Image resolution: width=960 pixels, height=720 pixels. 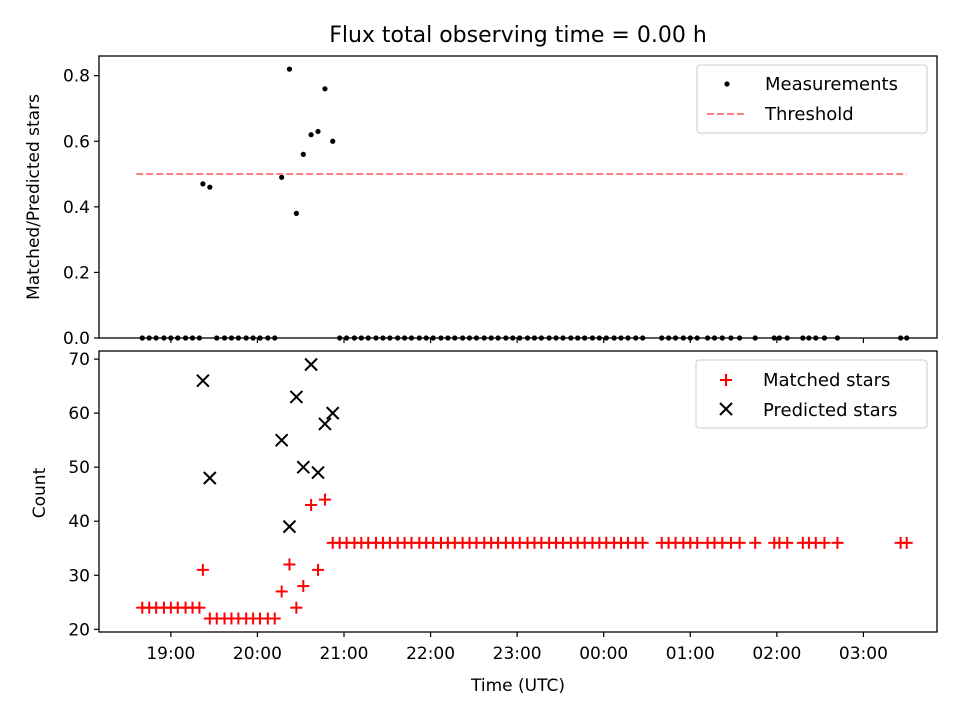 I want to click on bottom-legend: Matched stars Predicted stars, so click(x=811, y=394).